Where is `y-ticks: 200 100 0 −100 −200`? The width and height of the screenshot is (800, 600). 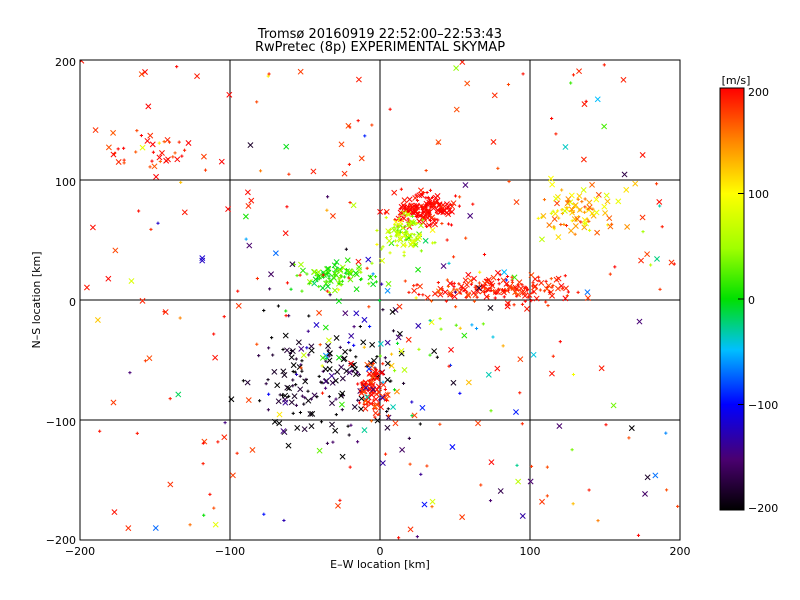 y-ticks: 200 100 0 −100 −200 is located at coordinates (61, 301).